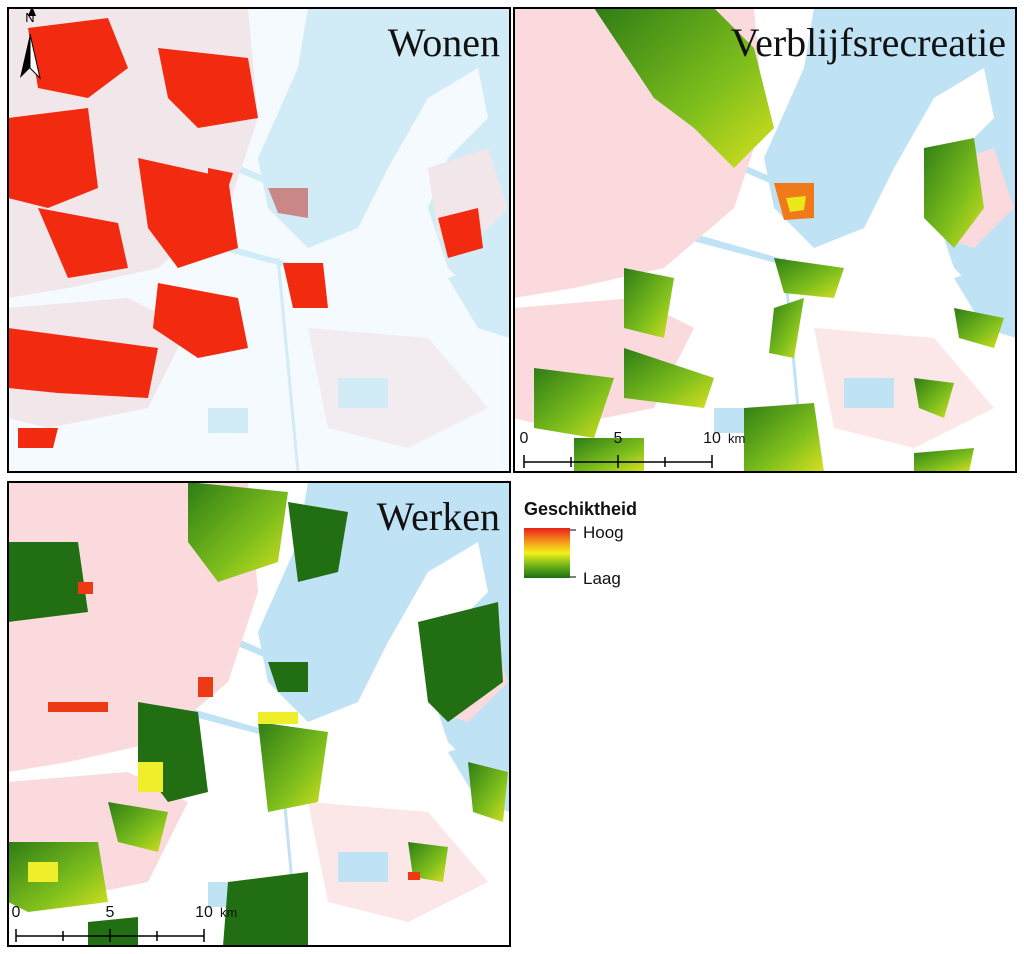 Image resolution: width=1024 pixels, height=954 pixels. Describe the element at coordinates (547, 553) in the screenshot. I see `legend-ramp` at that location.